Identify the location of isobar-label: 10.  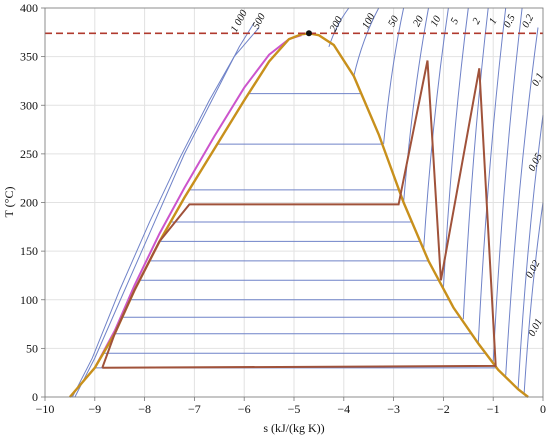
(436, 21).